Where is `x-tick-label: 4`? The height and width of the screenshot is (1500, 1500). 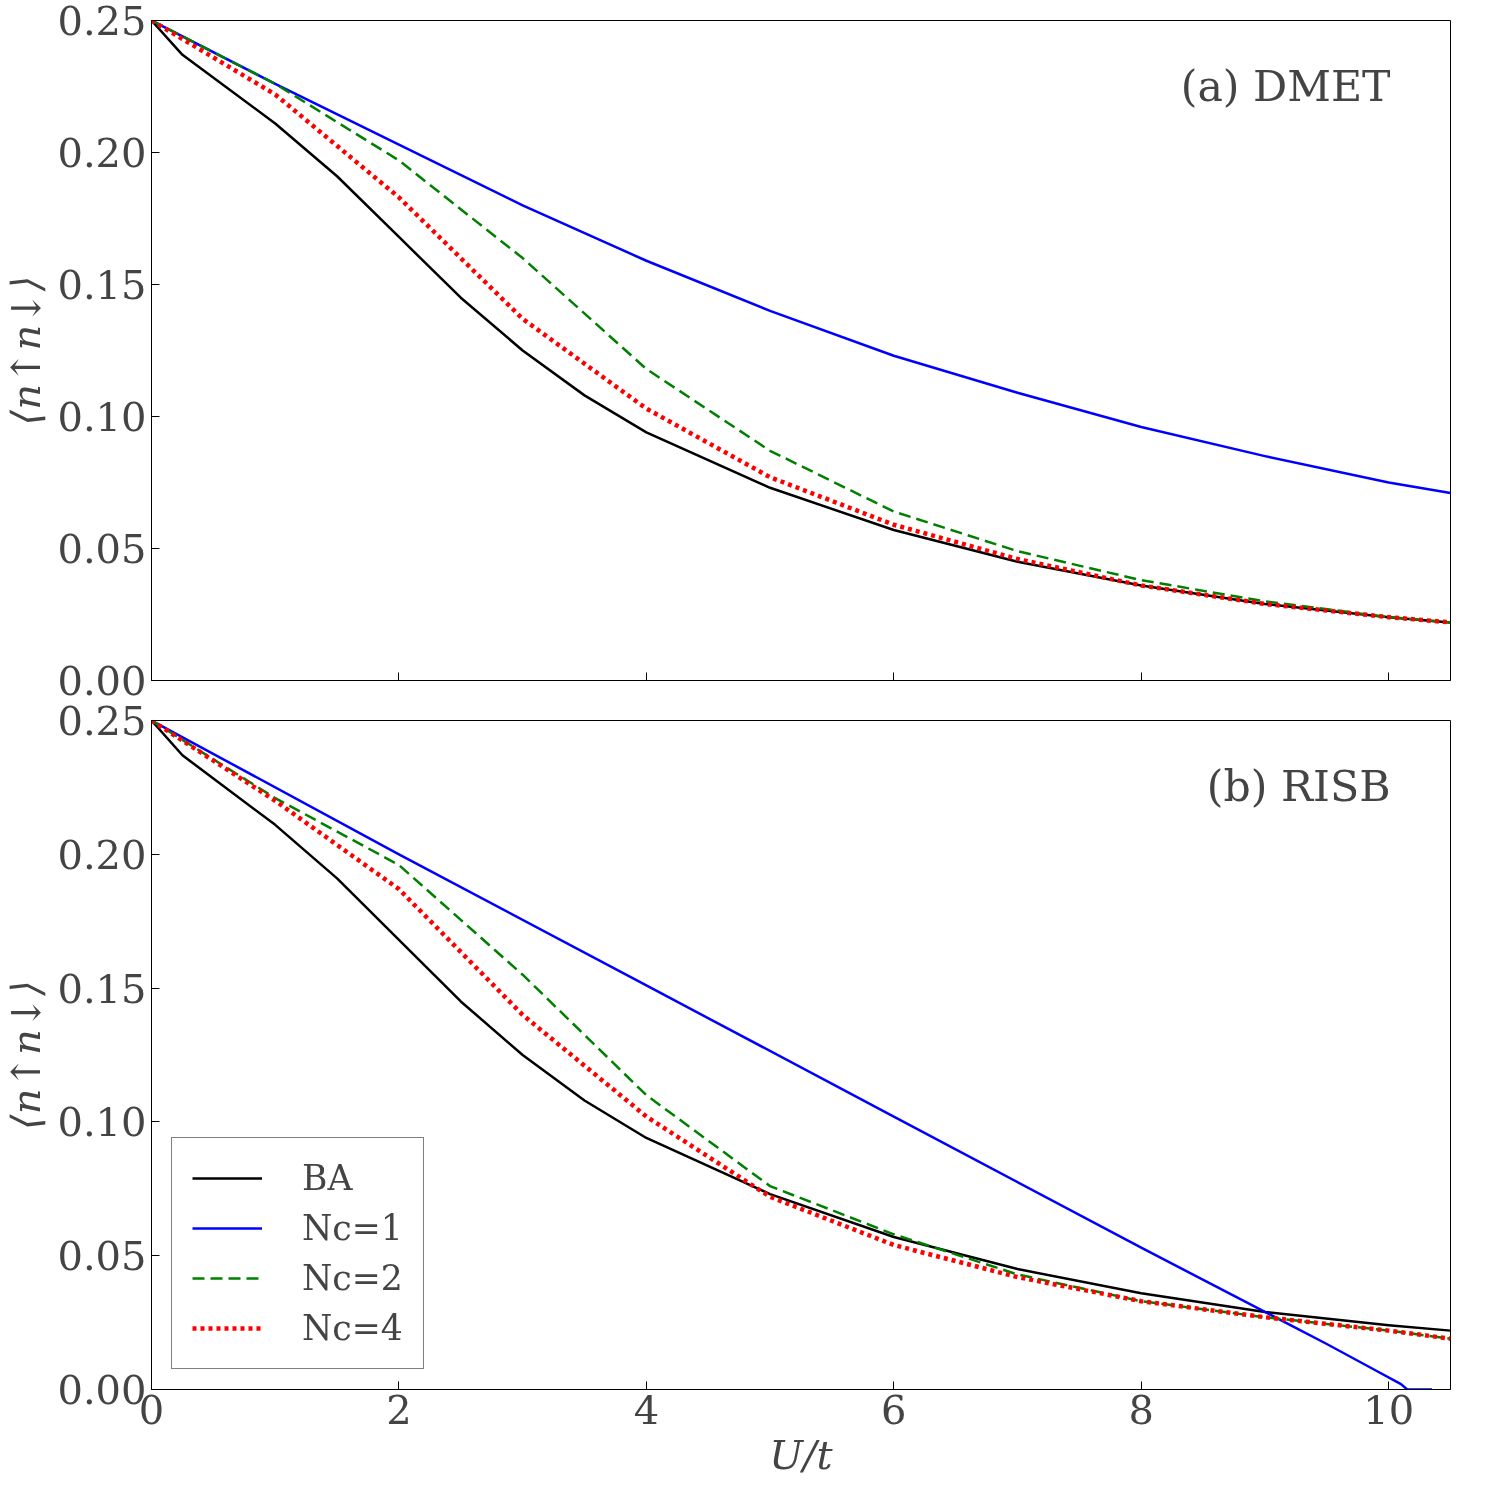 x-tick-label: 4 is located at coordinates (646, 1409).